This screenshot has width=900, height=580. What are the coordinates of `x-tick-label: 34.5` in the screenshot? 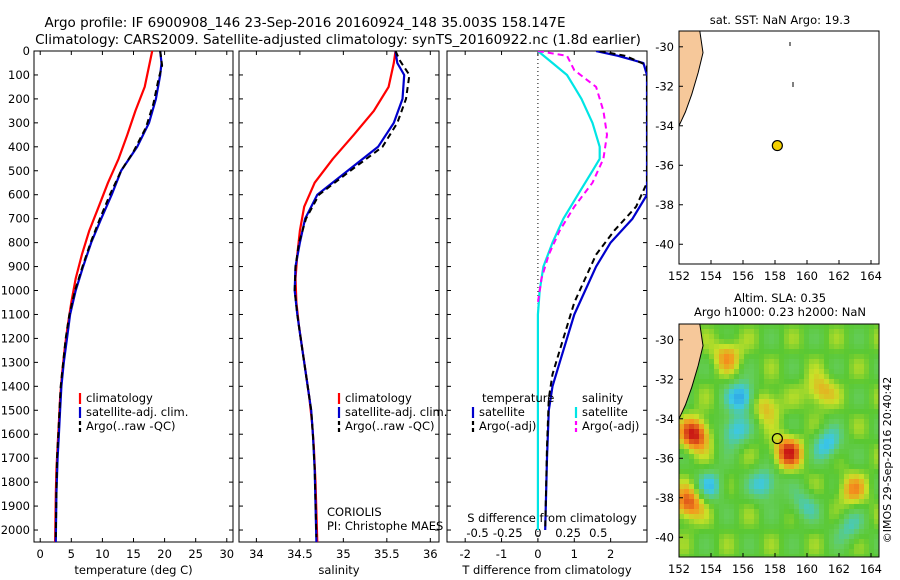 It's located at (300, 554).